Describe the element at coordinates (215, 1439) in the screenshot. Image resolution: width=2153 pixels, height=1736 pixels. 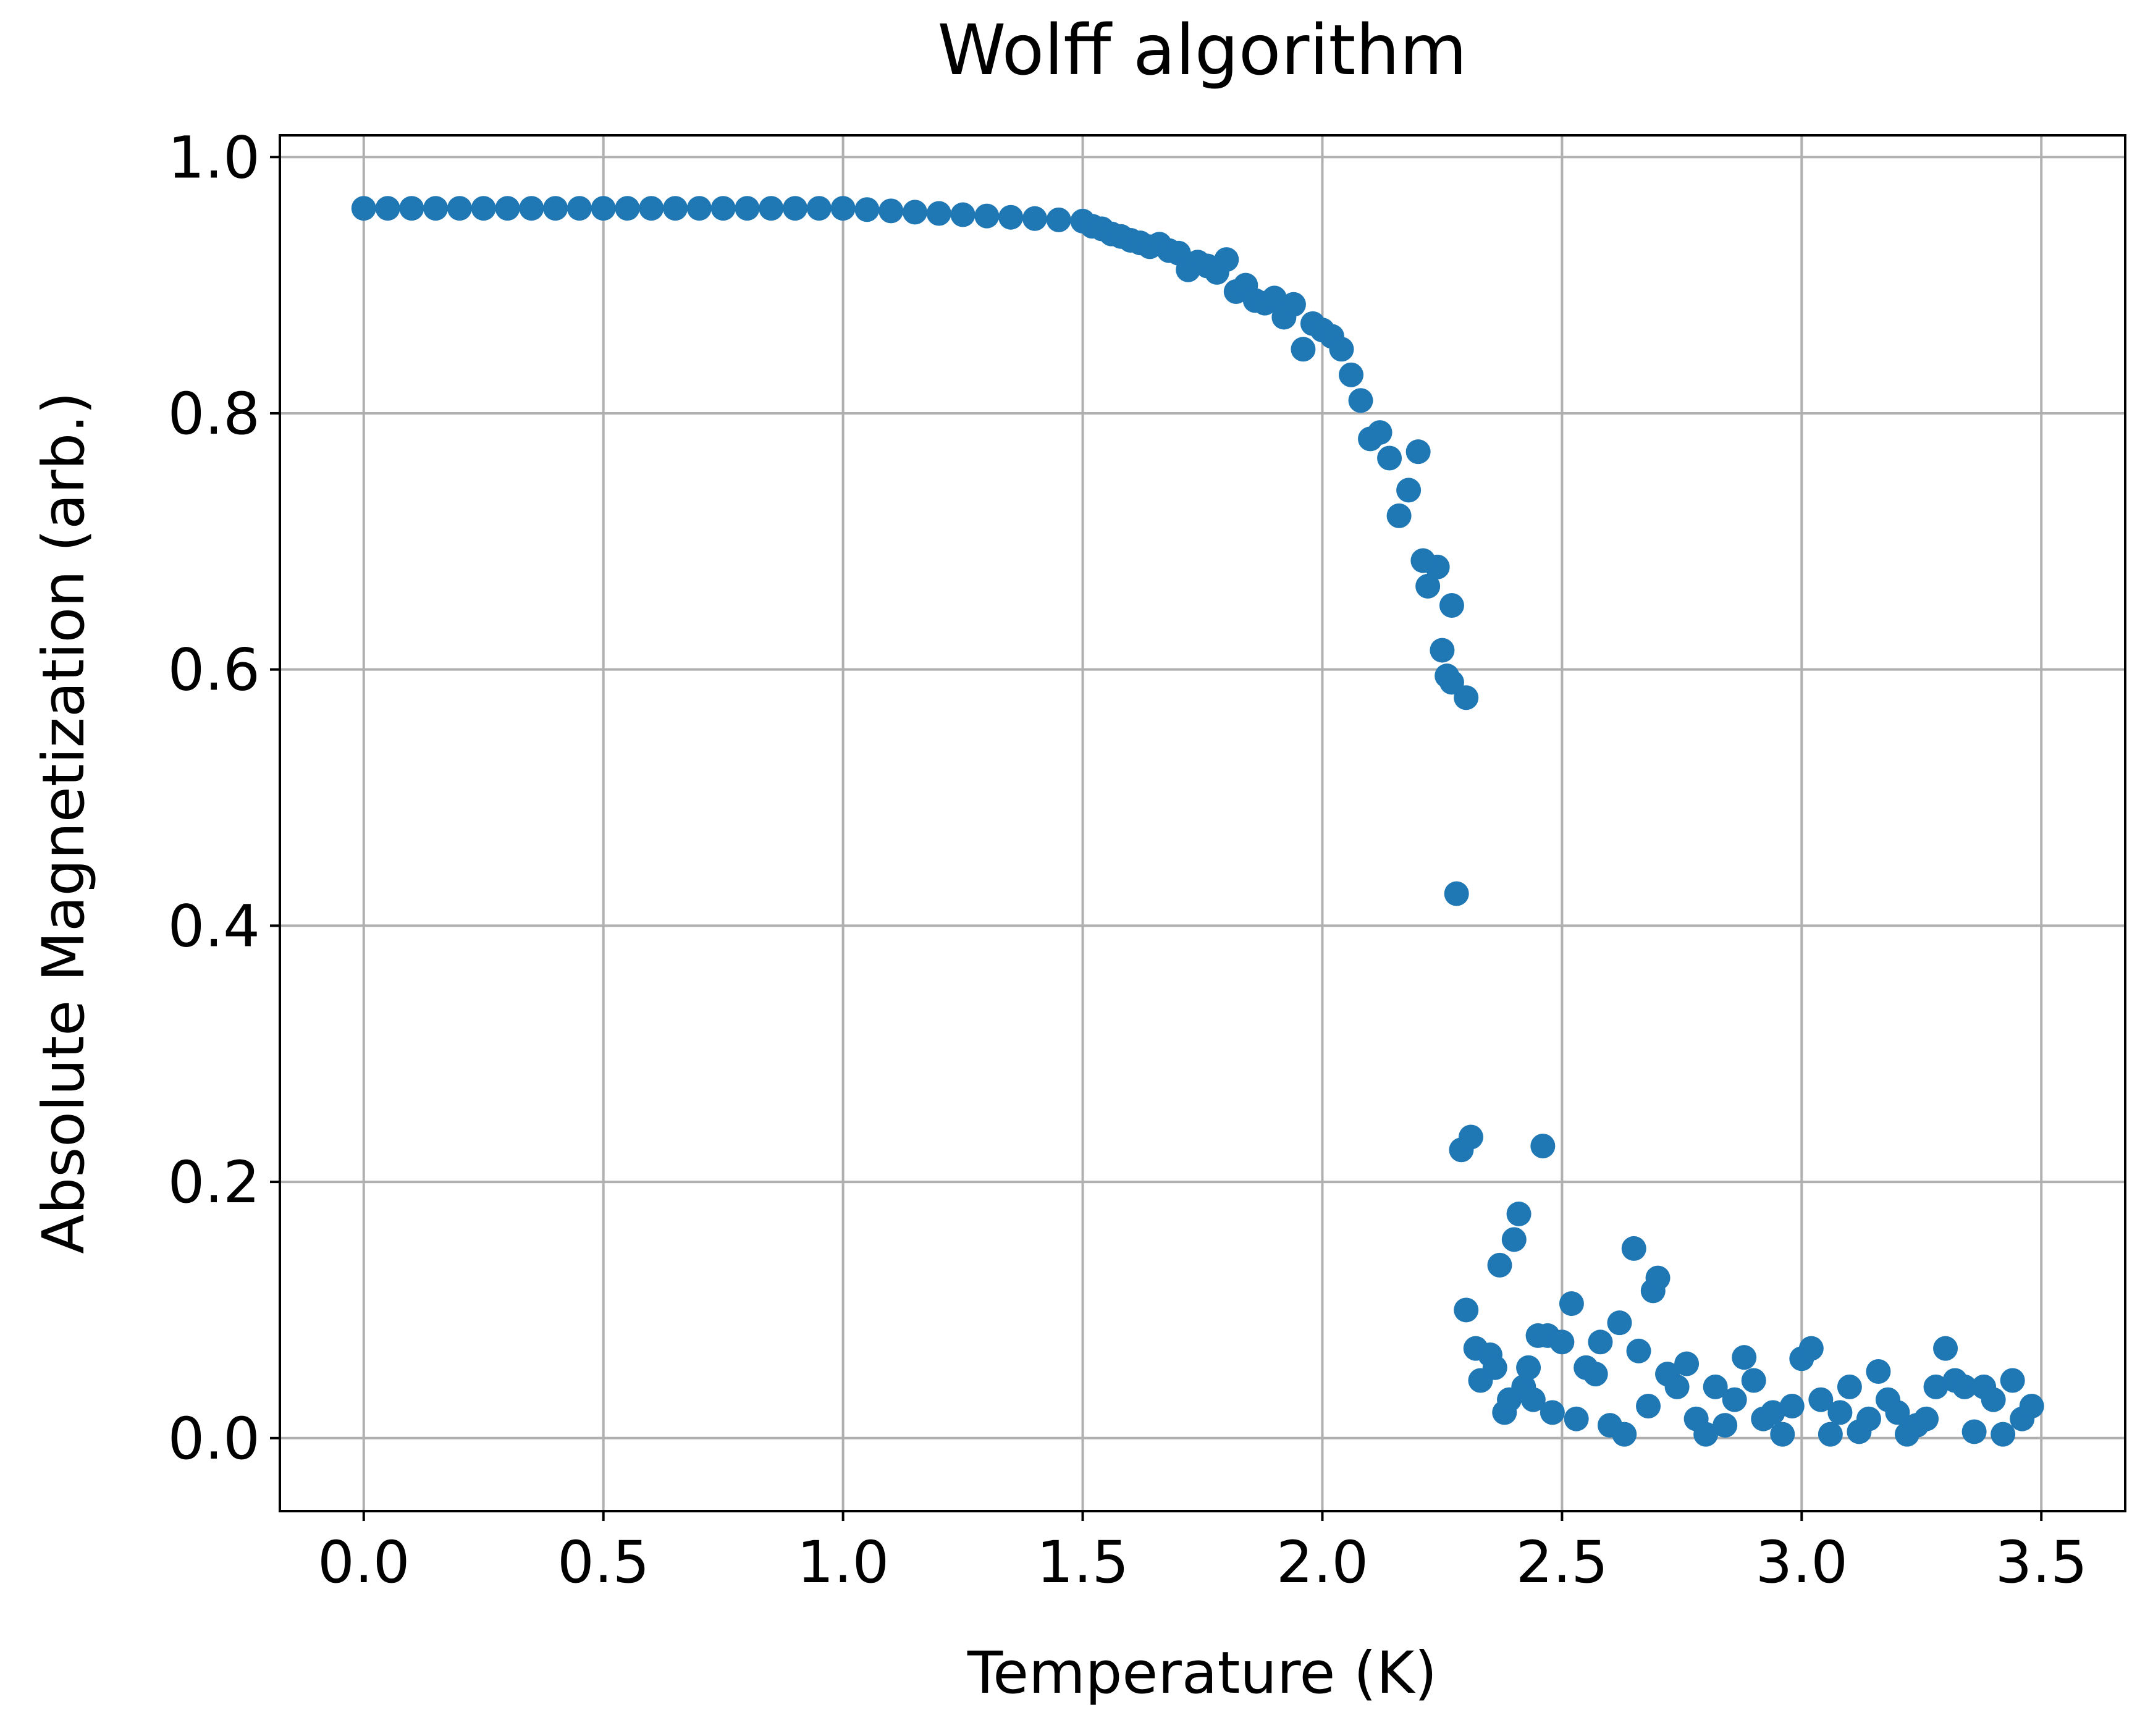
I see `y-tick-label: 0.0` at that location.